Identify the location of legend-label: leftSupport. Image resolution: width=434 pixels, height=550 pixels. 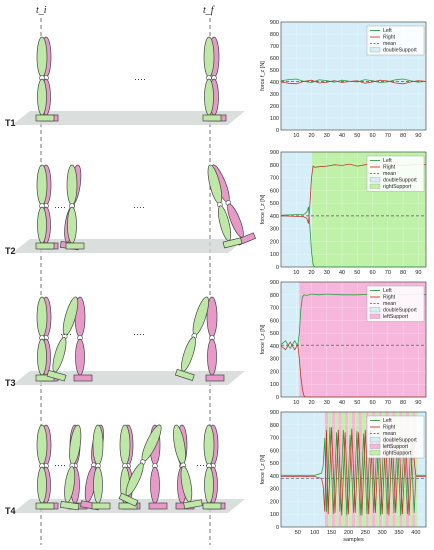
(396, 317).